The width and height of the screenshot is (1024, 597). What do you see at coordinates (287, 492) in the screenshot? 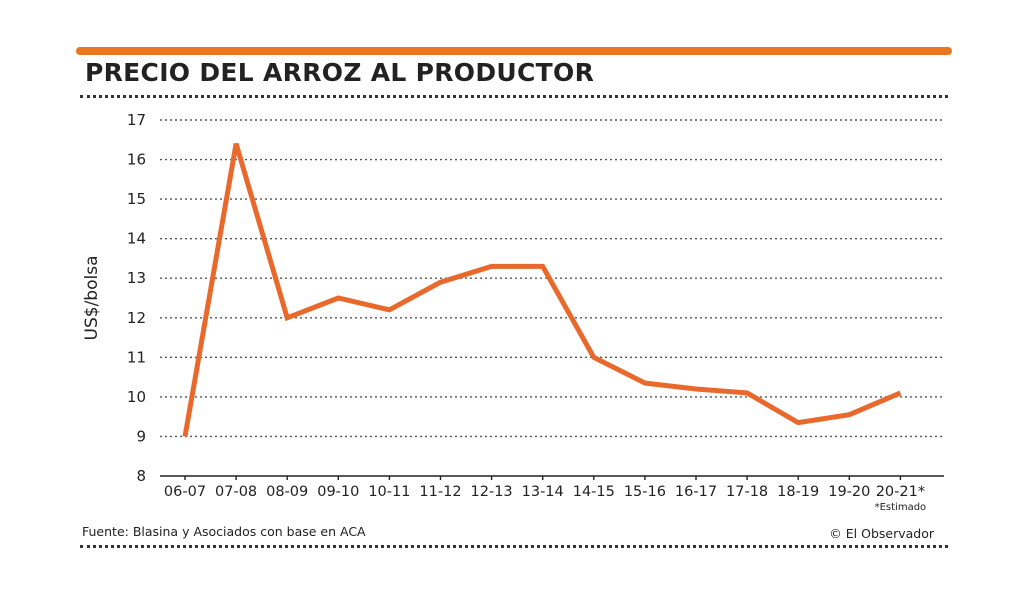
I see `x-tick-label: 08-09` at bounding box center [287, 492].